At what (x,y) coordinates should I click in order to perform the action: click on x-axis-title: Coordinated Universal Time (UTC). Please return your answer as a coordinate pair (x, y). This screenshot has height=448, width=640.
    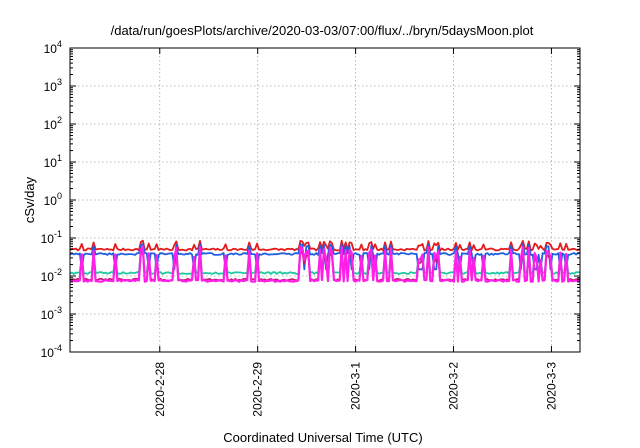
    Looking at the image, I should click on (322, 437).